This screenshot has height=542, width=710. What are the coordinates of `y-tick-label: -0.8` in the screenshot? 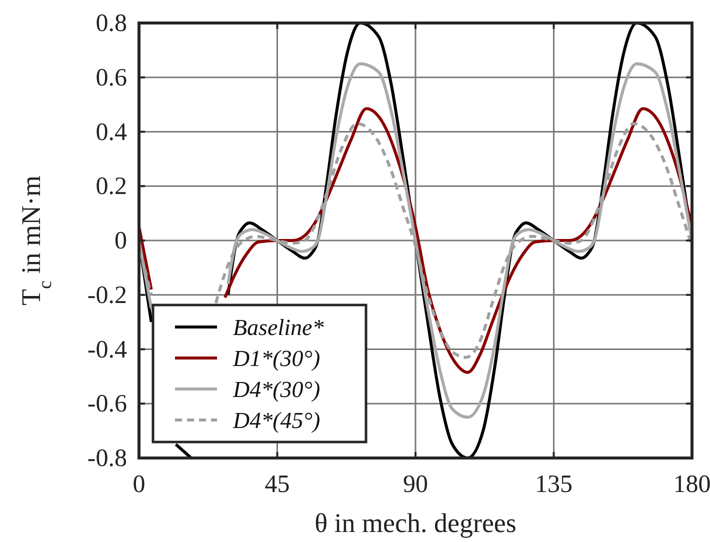 It's located at (107, 458).